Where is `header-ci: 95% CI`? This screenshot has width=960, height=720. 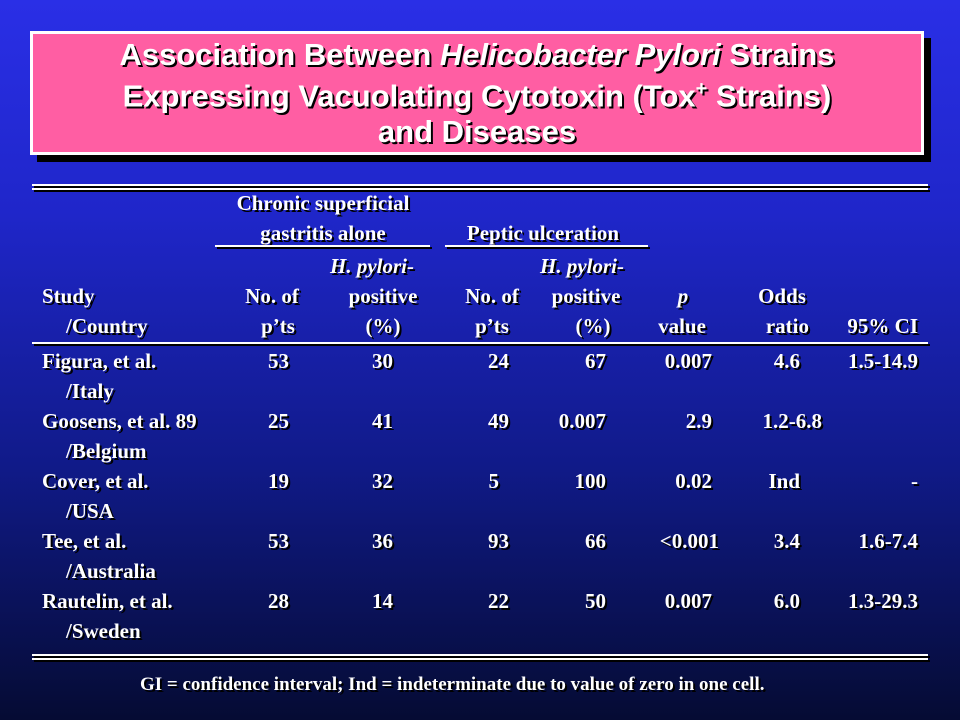
header-ci: 95% CI is located at coordinates (882, 326).